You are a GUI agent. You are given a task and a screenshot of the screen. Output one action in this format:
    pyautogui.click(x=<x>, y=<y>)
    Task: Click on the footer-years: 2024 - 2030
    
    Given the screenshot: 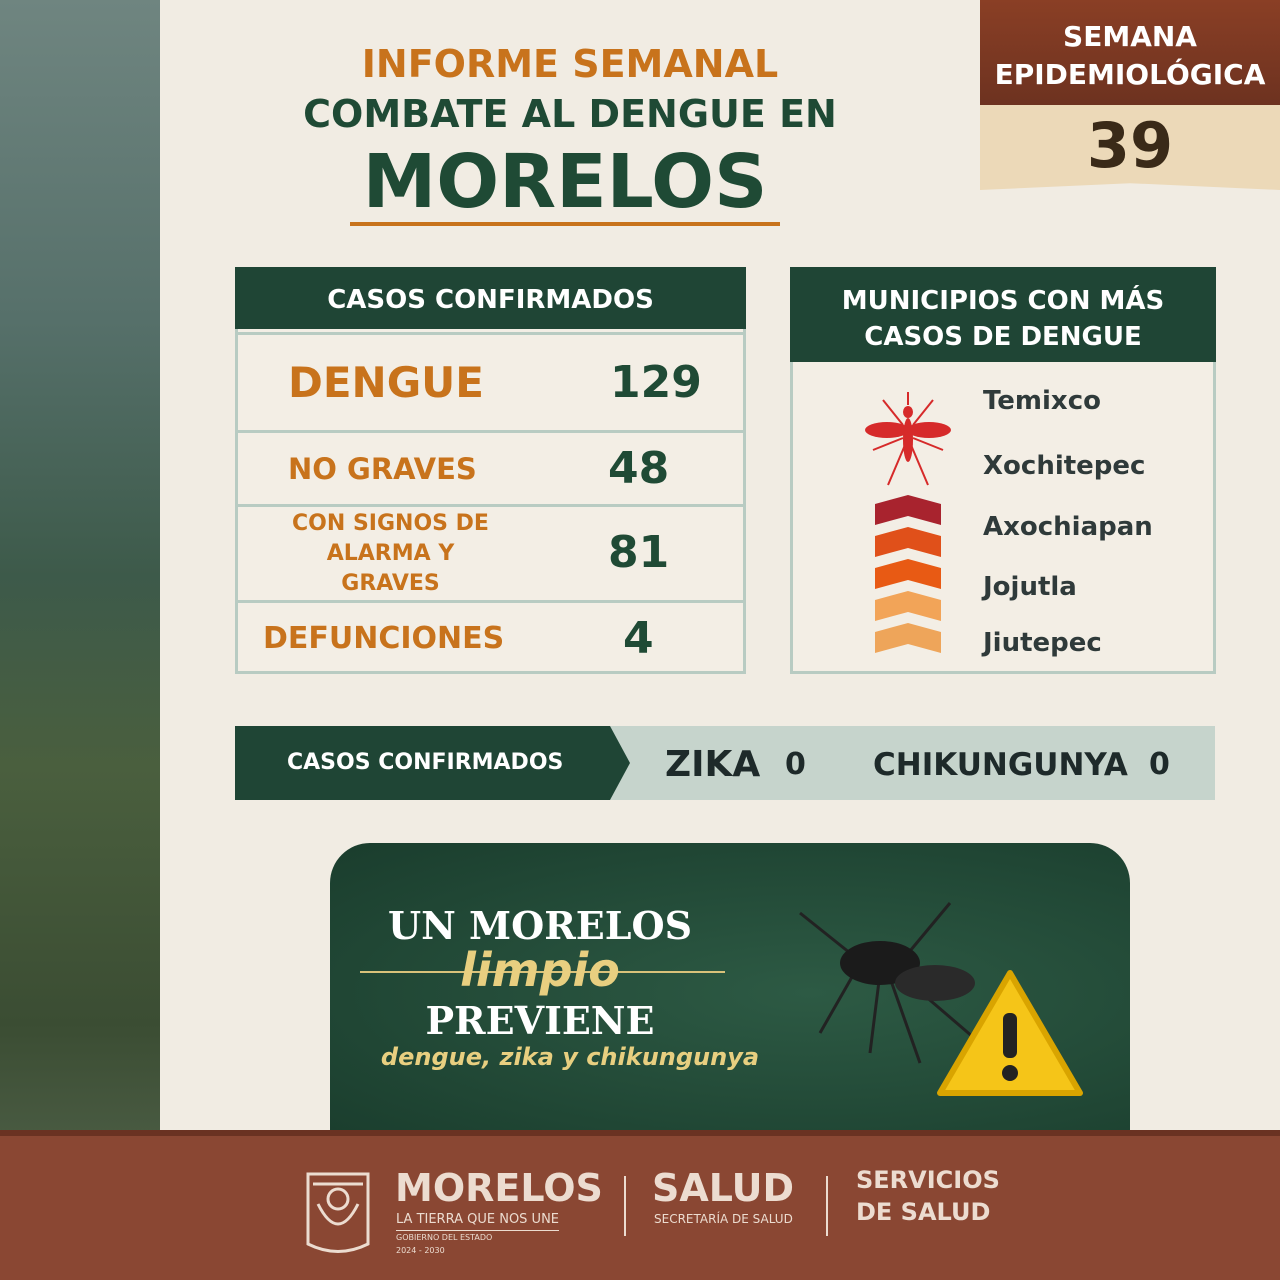 What is the action you would take?
    pyautogui.click(x=420, y=1250)
    